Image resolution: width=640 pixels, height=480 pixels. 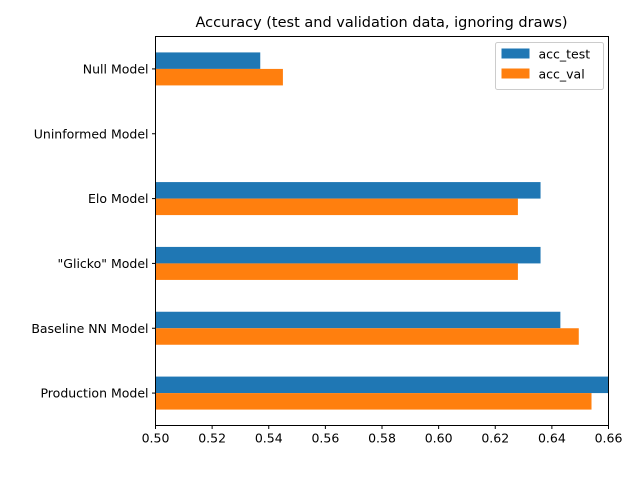 I want to click on x-axis-ticks: 0.50 0.52 0.54 0.56 0.58 0.60 0.62 0.64 0.66, so click(x=382, y=435).